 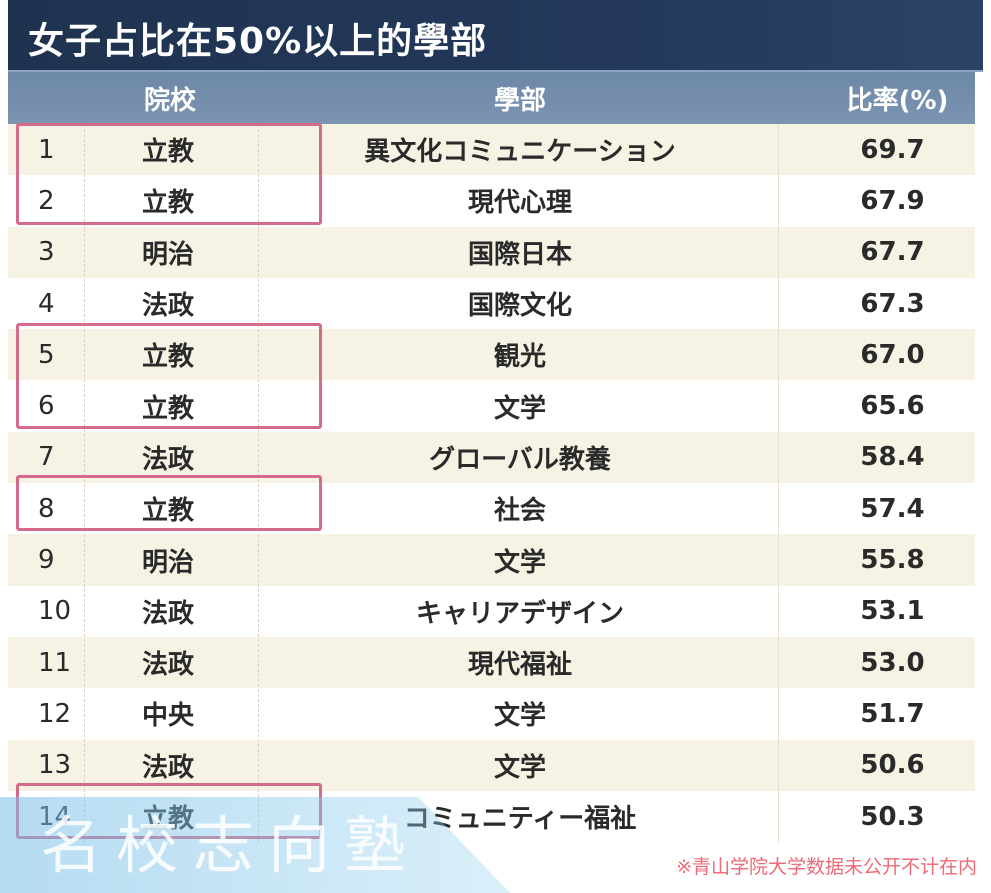 I want to click on table-row: 12 中央 文学 51.7, so click(x=491, y=714).